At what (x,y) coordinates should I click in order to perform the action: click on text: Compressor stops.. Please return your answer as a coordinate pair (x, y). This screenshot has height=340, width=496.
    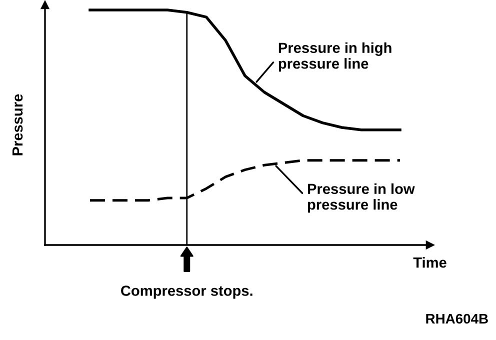
    Looking at the image, I should click on (186, 292).